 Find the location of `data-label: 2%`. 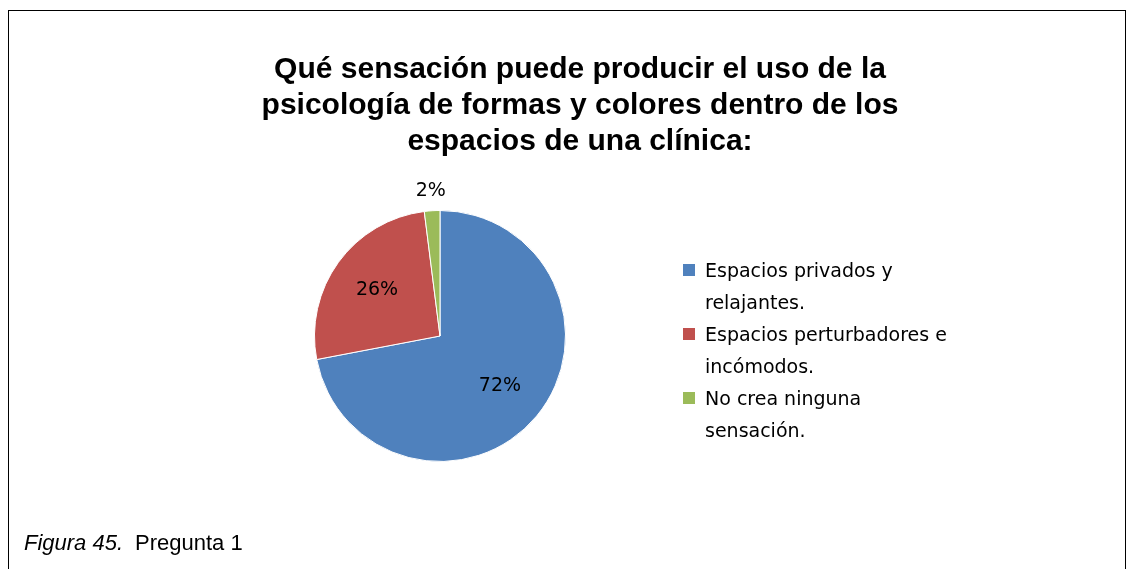

data-label: 2% is located at coordinates (430, 188).